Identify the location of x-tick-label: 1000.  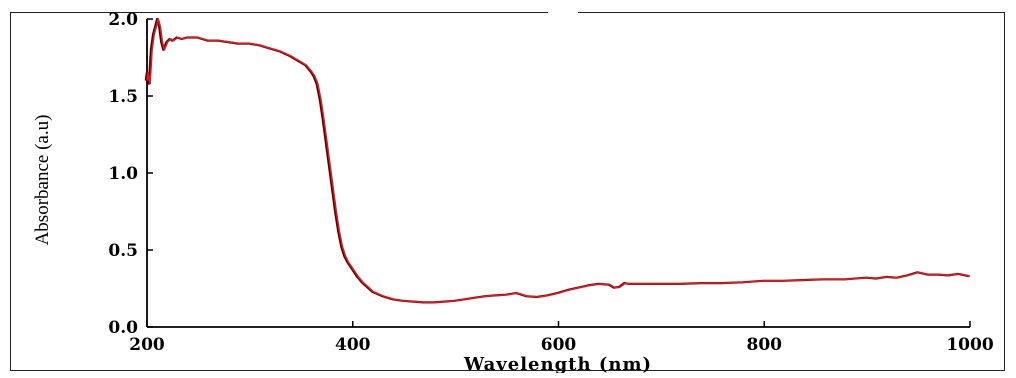
(969, 345).